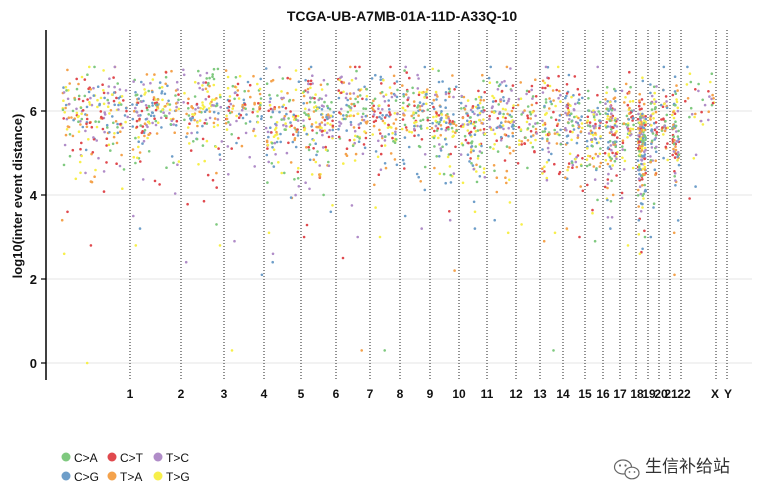  What do you see at coordinates (516, 394) in the screenshot?
I see `chromosome-label-12: 12` at bounding box center [516, 394].